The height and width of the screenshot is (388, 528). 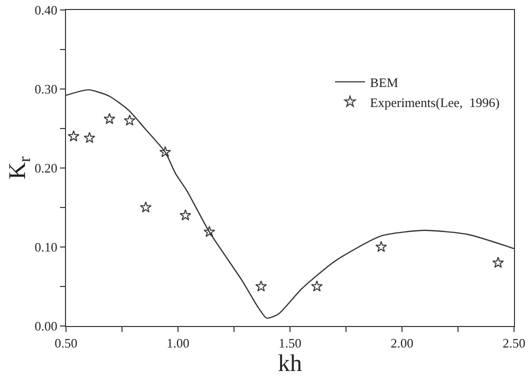 What do you see at coordinates (290, 363) in the screenshot?
I see `x-axis-title: kh` at bounding box center [290, 363].